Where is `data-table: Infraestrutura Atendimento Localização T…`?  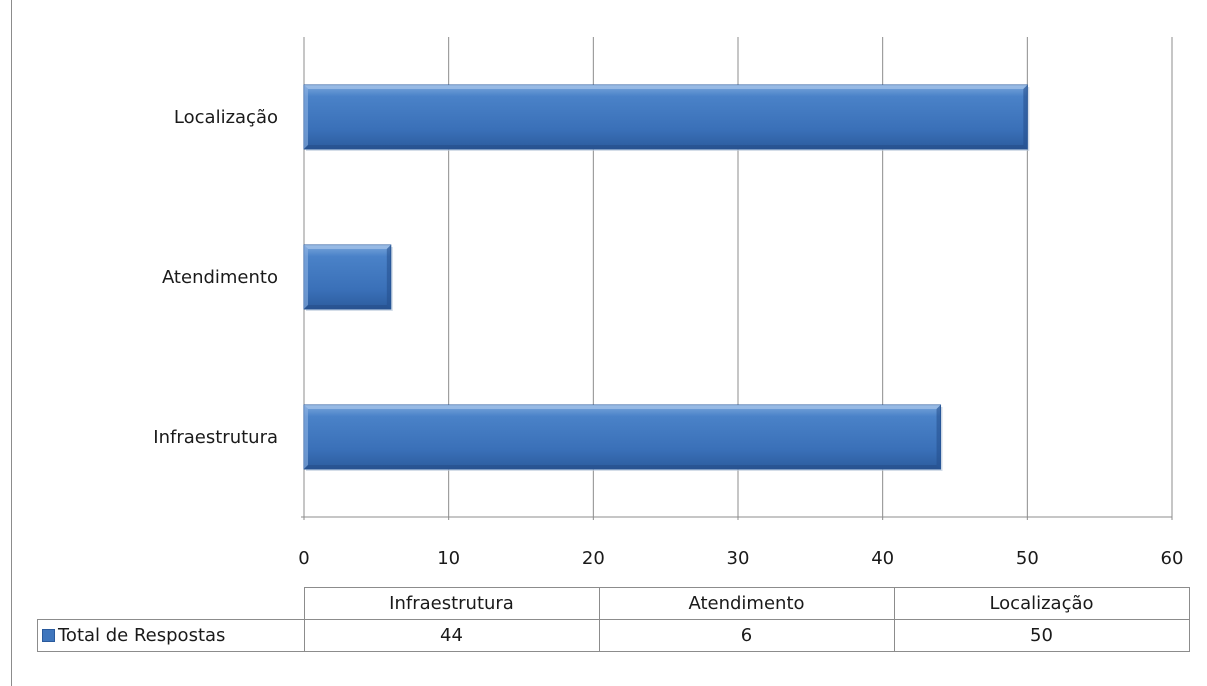
data-table: Infraestrutura Atendimento Localização T… is located at coordinates (613, 619).